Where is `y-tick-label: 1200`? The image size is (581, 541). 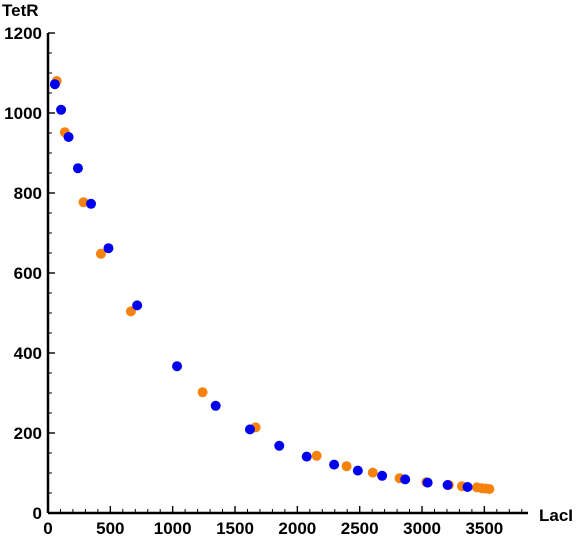 y-tick-label: 1200 is located at coordinates (23, 33).